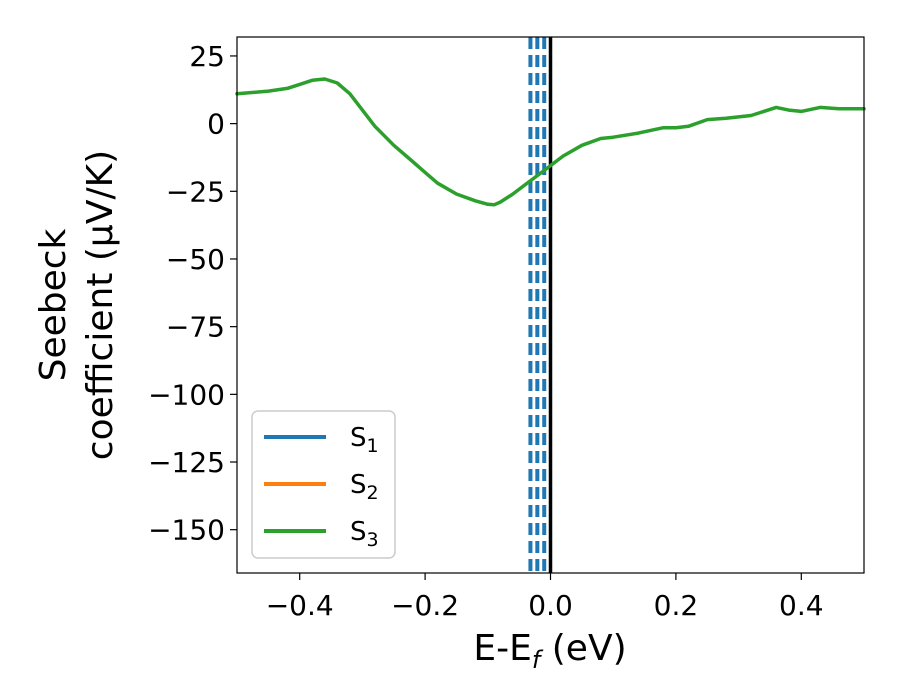  What do you see at coordinates (540, 305) in the screenshot?
I see `vertical-lines` at bounding box center [540, 305].